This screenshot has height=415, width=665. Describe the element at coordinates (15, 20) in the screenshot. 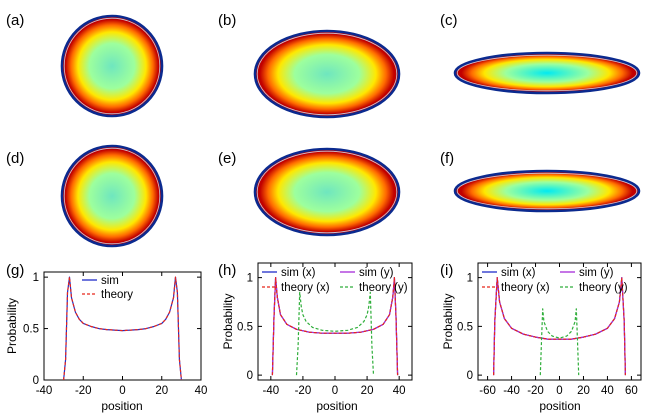

I see `panel-label: (a)` at that location.